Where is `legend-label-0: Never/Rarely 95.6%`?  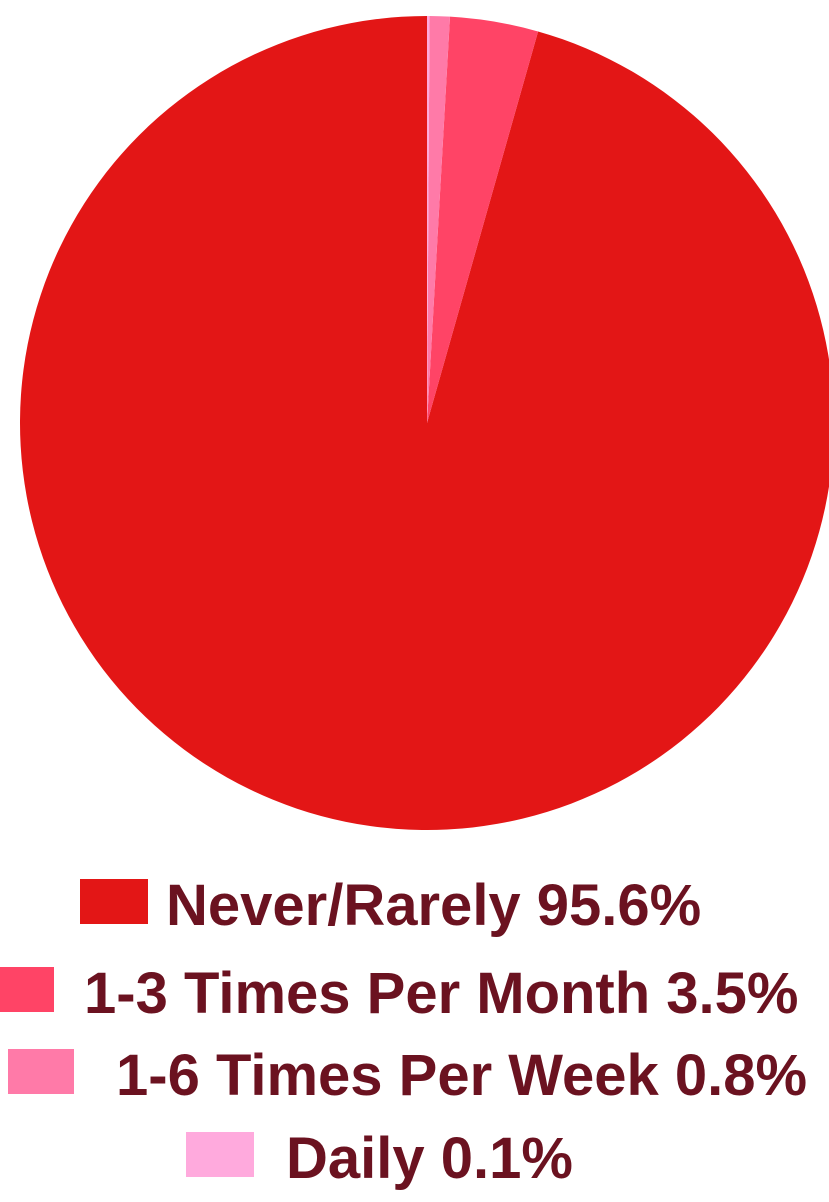
legend-label-0: Never/Rarely 95.6% is located at coordinates (433, 905).